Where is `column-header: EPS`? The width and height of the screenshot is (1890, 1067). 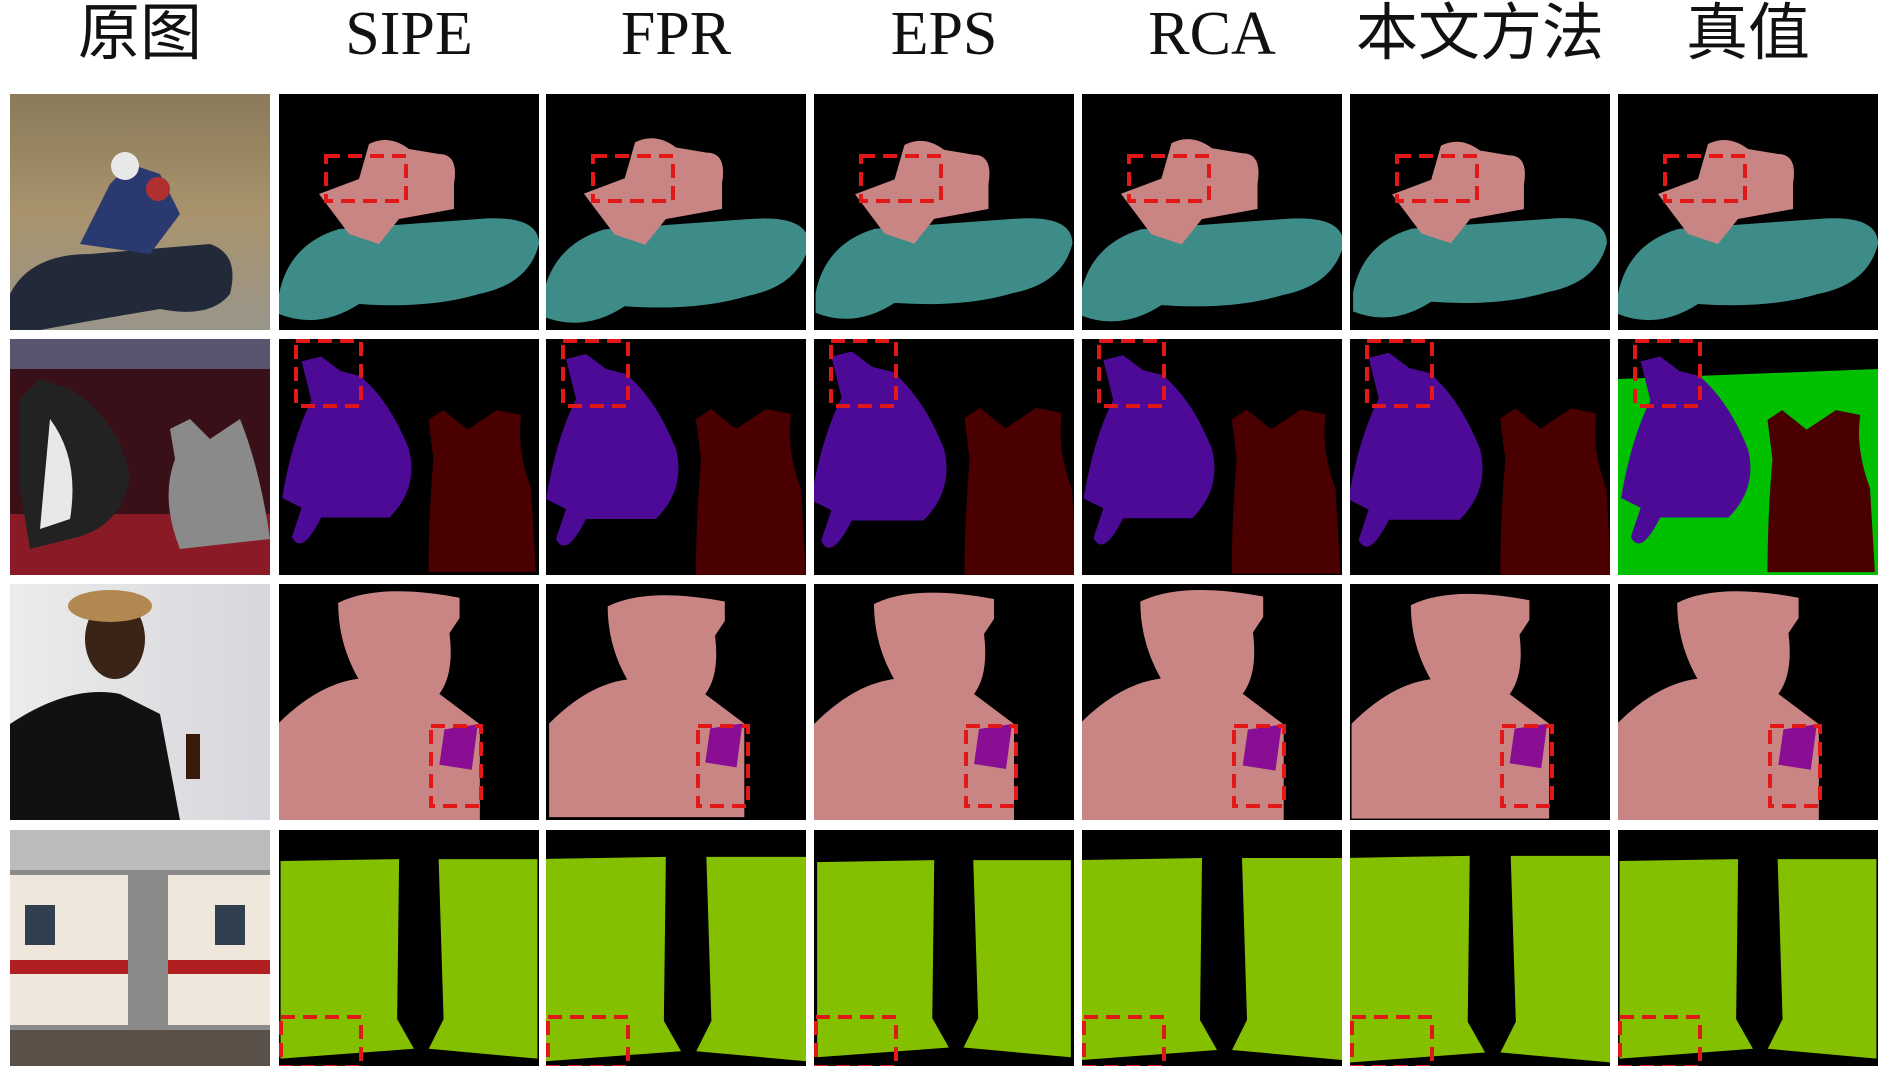 column-header: EPS is located at coordinates (944, 34).